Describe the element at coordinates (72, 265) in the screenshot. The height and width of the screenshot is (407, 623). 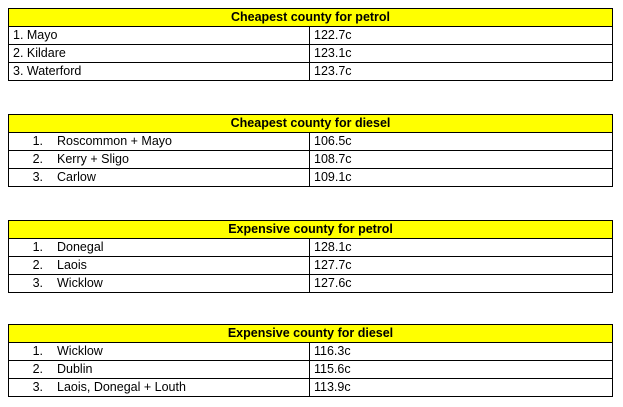
I see `county-name: Laois` at that location.